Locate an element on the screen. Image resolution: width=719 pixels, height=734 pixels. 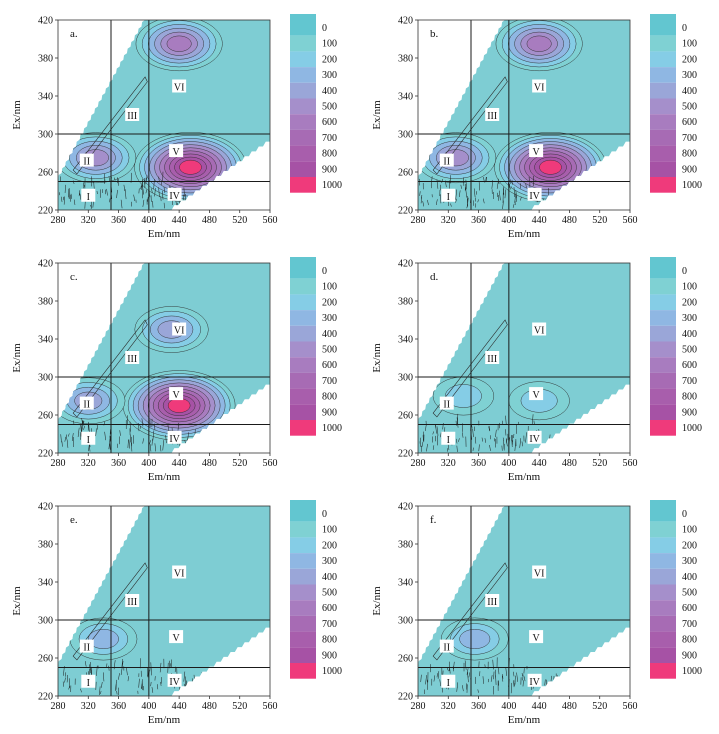
legend-label: 200 is located at coordinates (689, 59).